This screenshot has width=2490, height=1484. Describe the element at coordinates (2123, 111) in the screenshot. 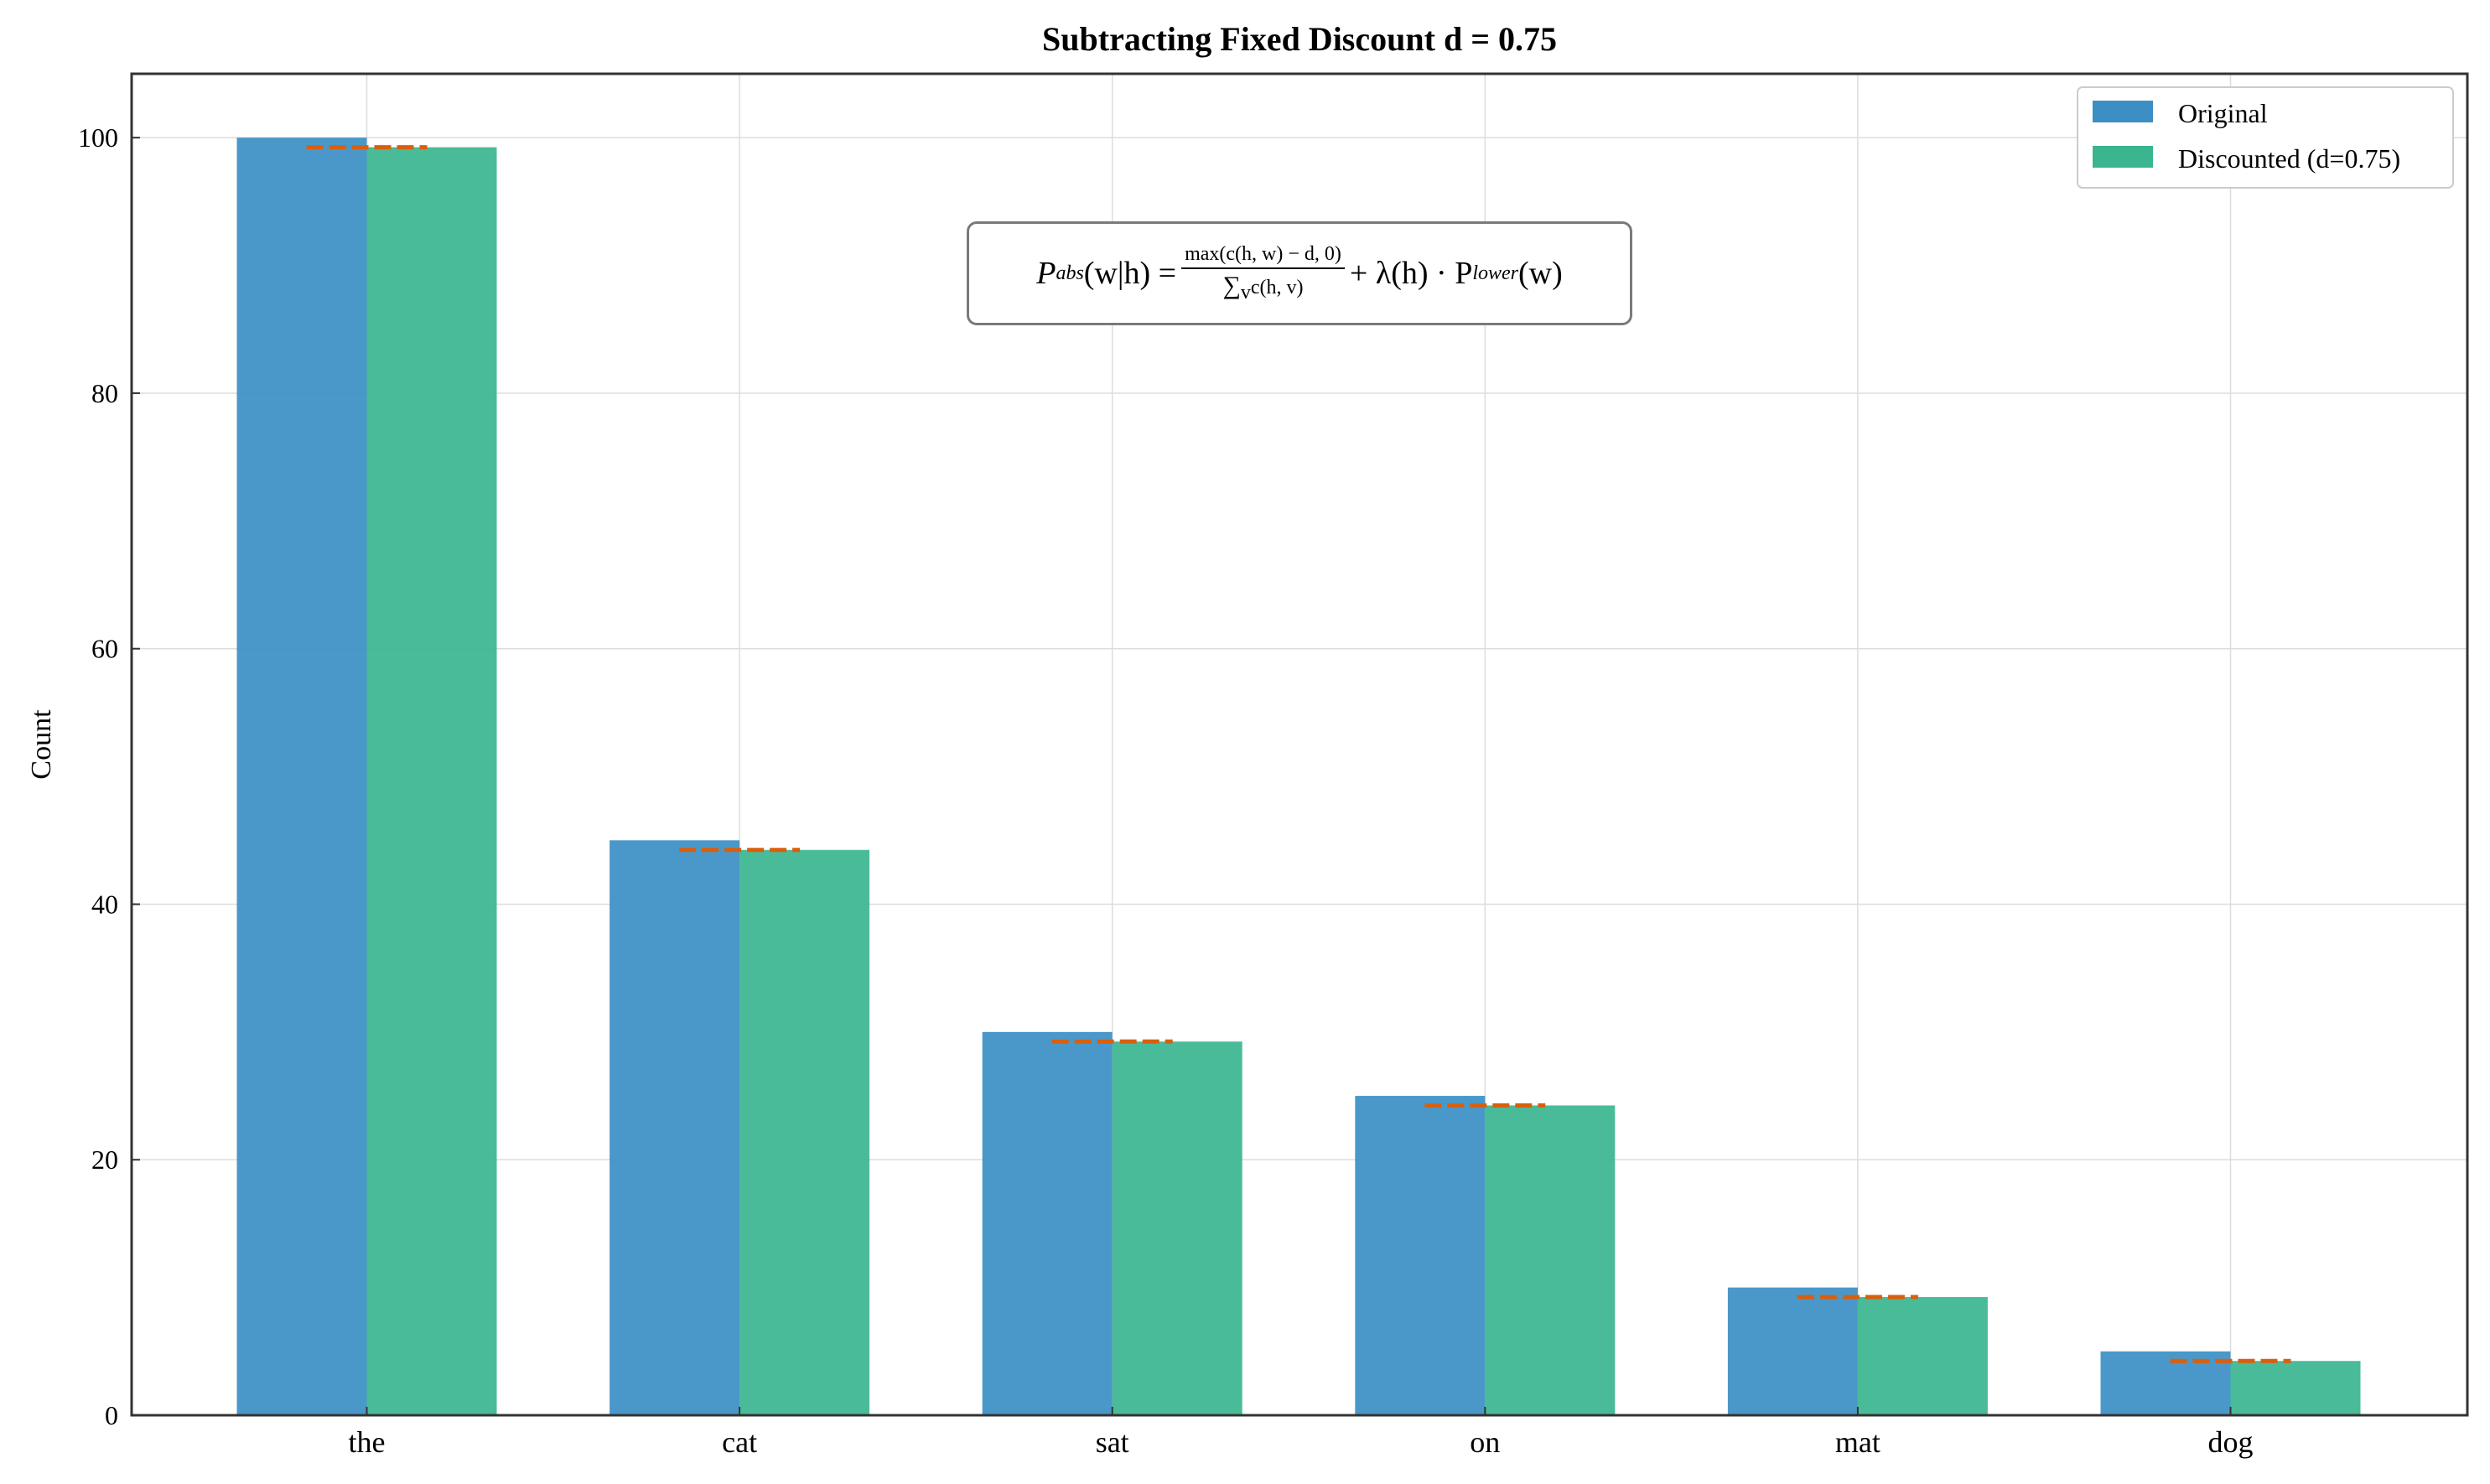

I see `legend-swatch-original` at that location.